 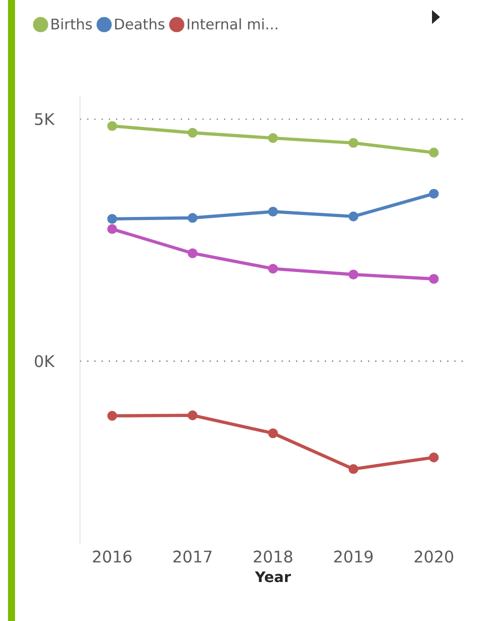 I want to click on legend-label: Deaths, so click(x=139, y=24).